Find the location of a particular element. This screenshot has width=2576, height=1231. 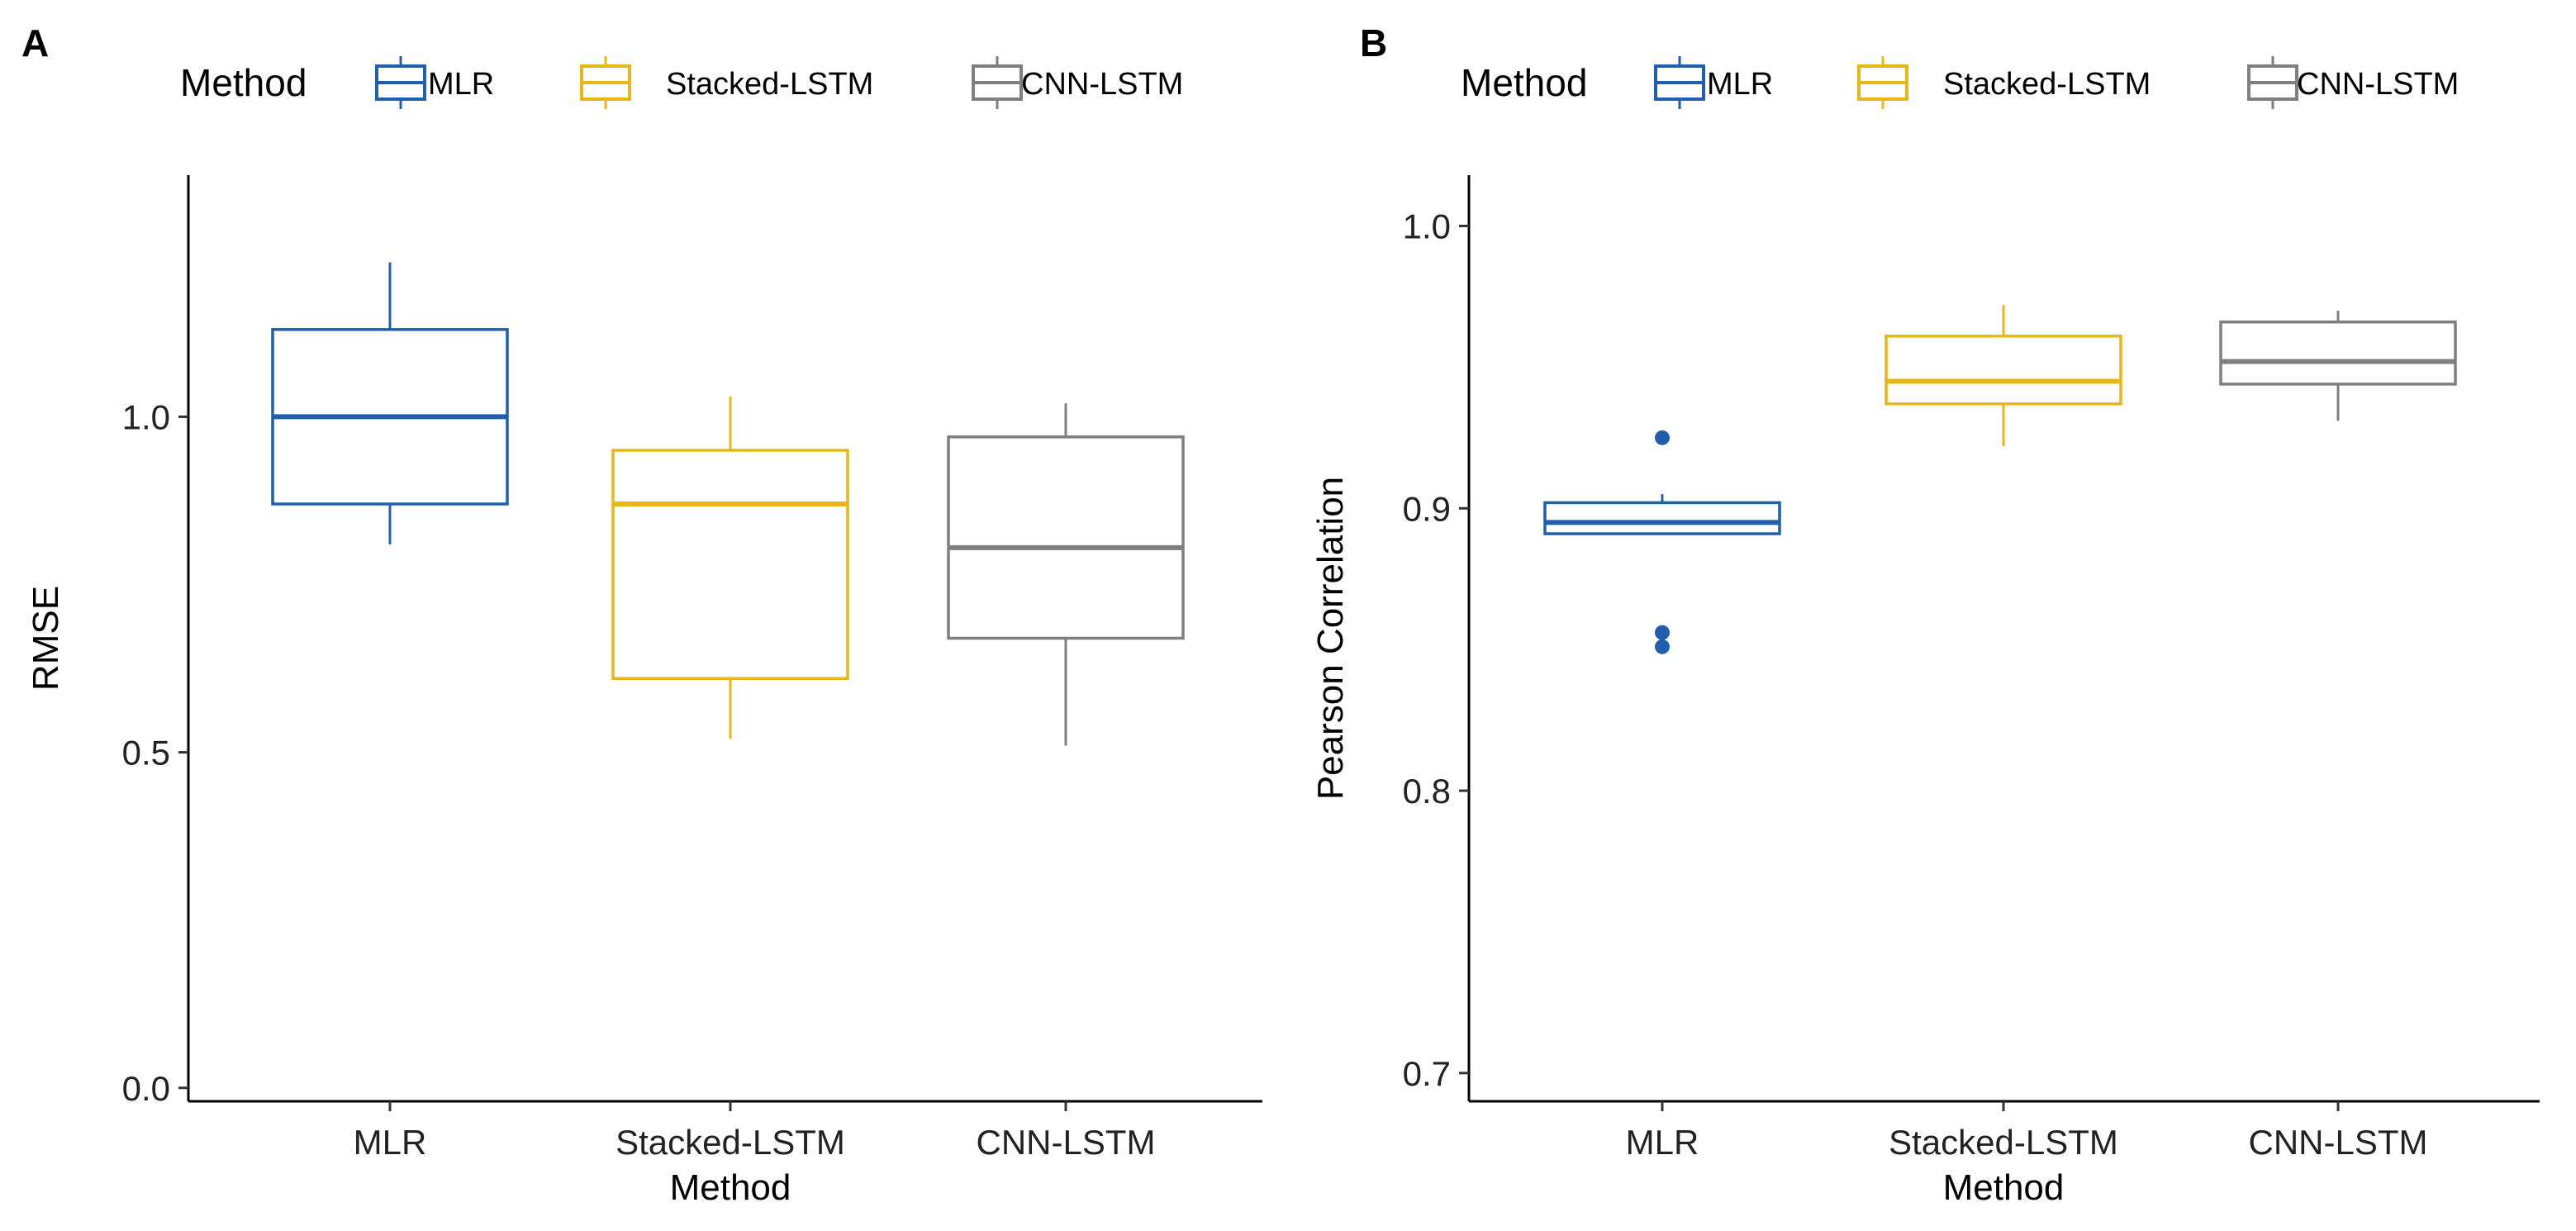

panel-letter-b: B is located at coordinates (1373, 42).